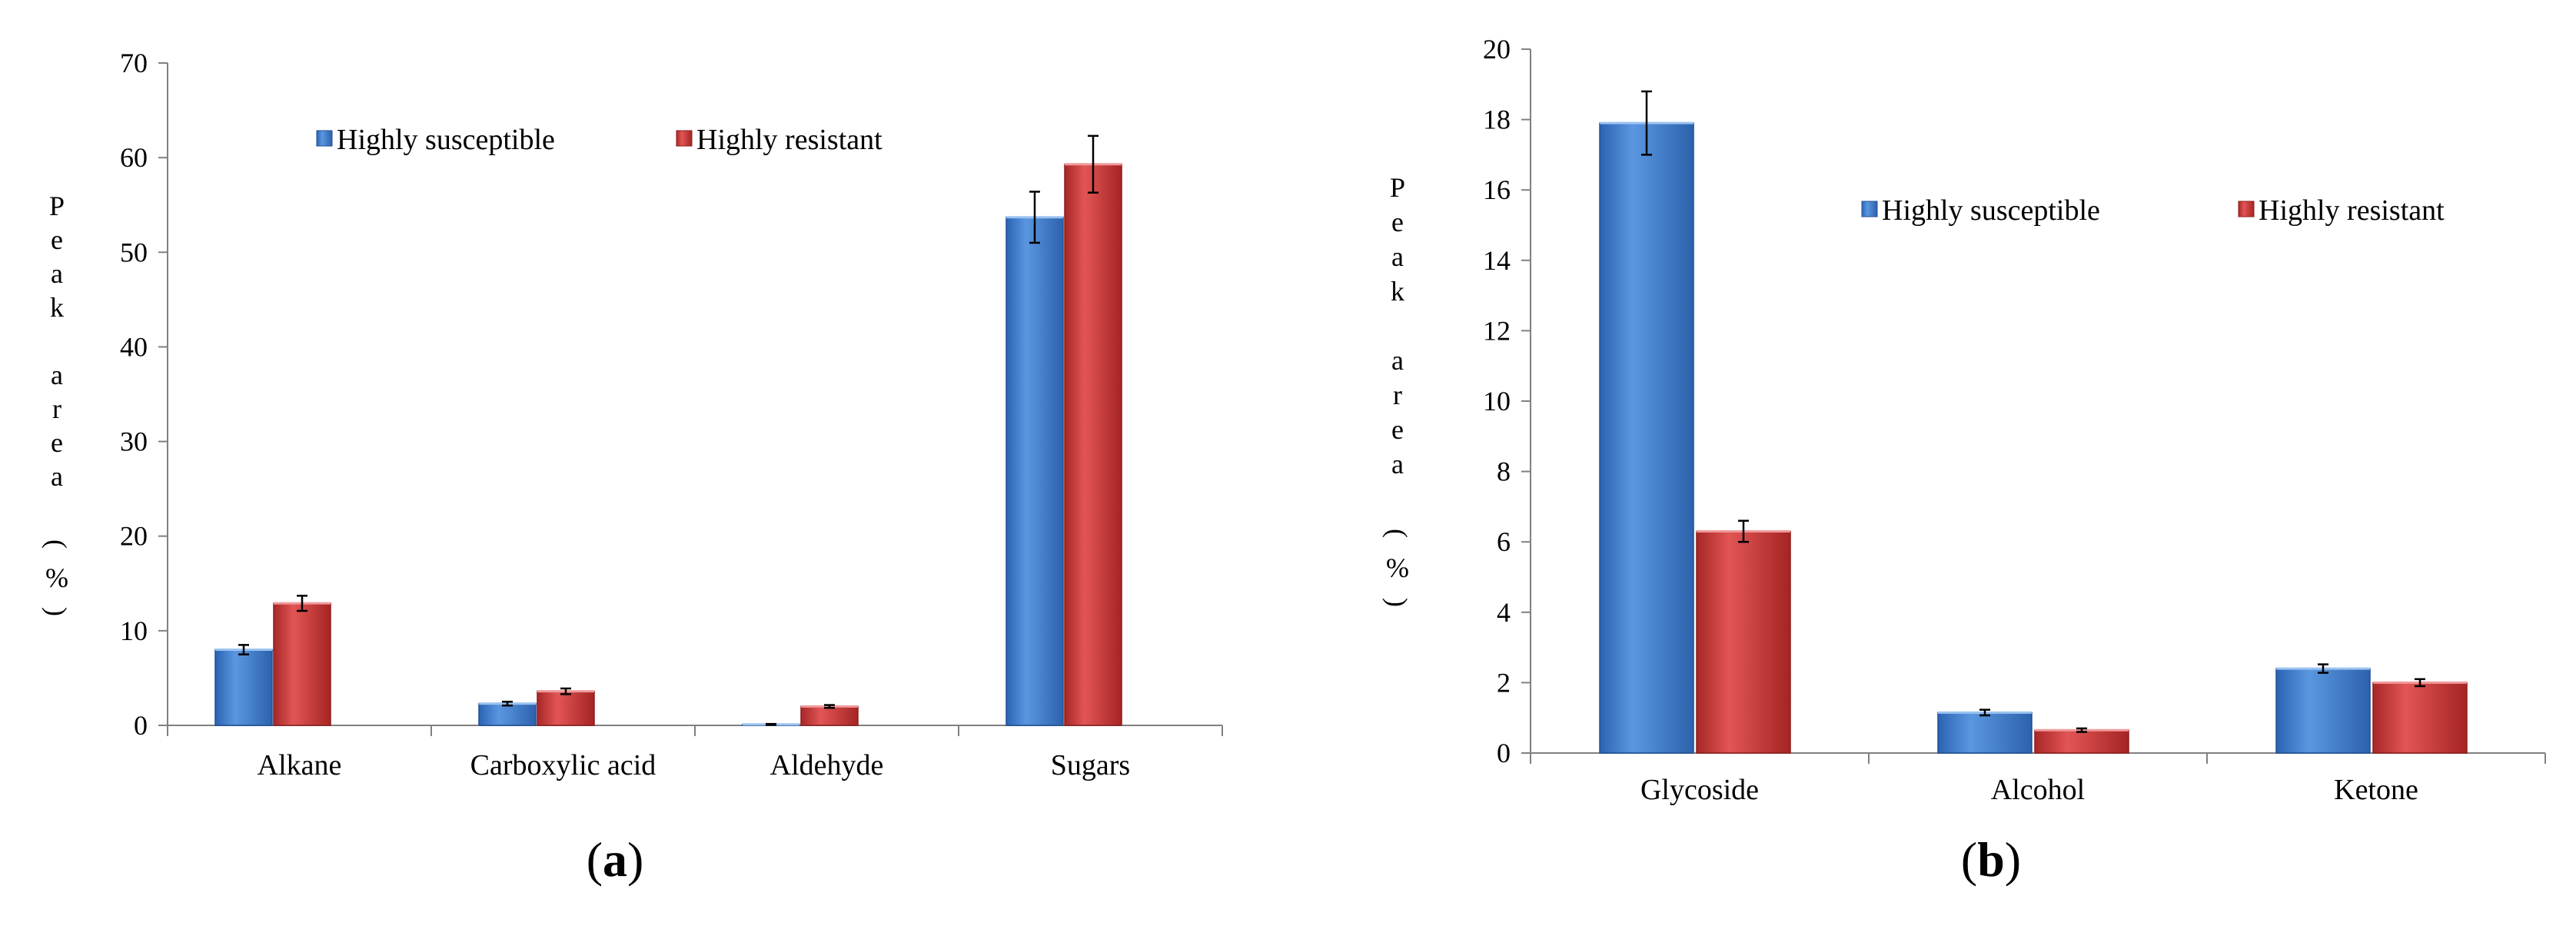 The width and height of the screenshot is (2576, 929). Describe the element at coordinates (2038, 790) in the screenshot. I see `category-label: Alcohol` at that location.